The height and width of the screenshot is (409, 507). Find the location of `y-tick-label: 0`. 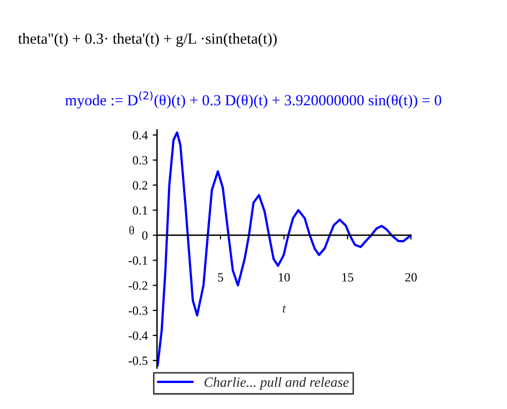

y-tick-label: 0 is located at coordinates (145, 235).